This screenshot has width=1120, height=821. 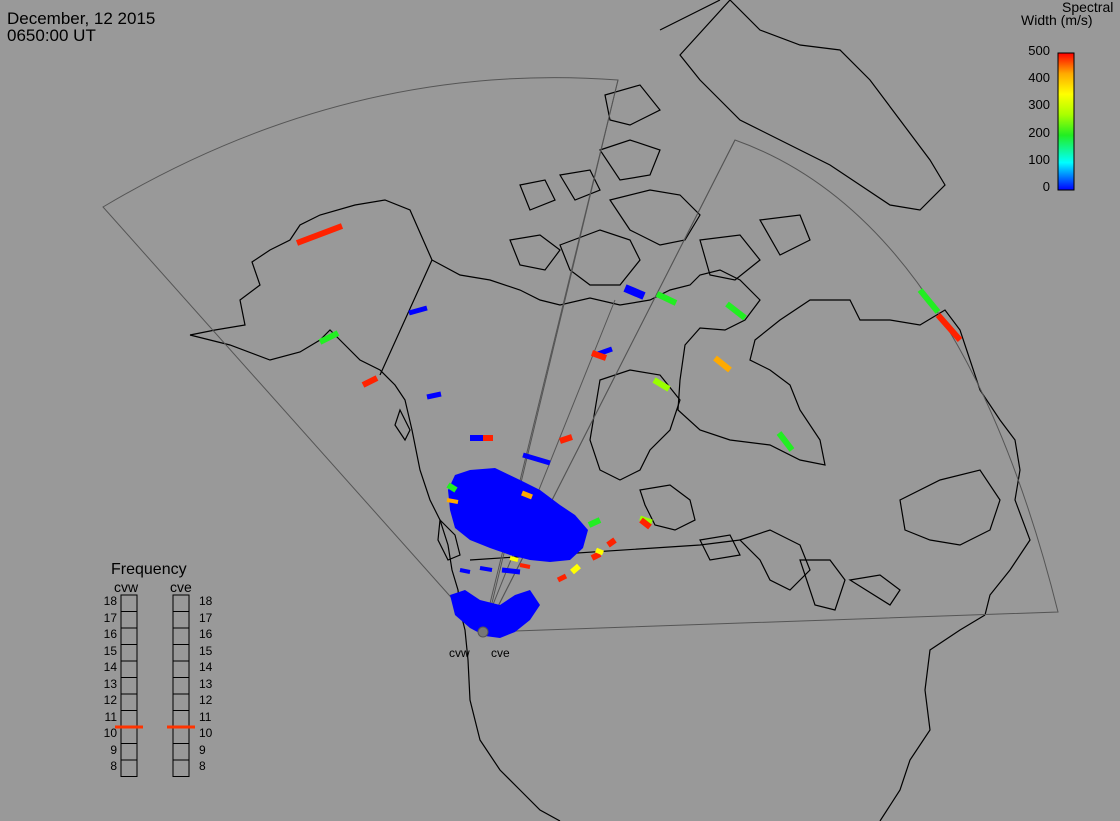 I want to click on colorbar-title-1: Spectral, so click(x=1088, y=7).